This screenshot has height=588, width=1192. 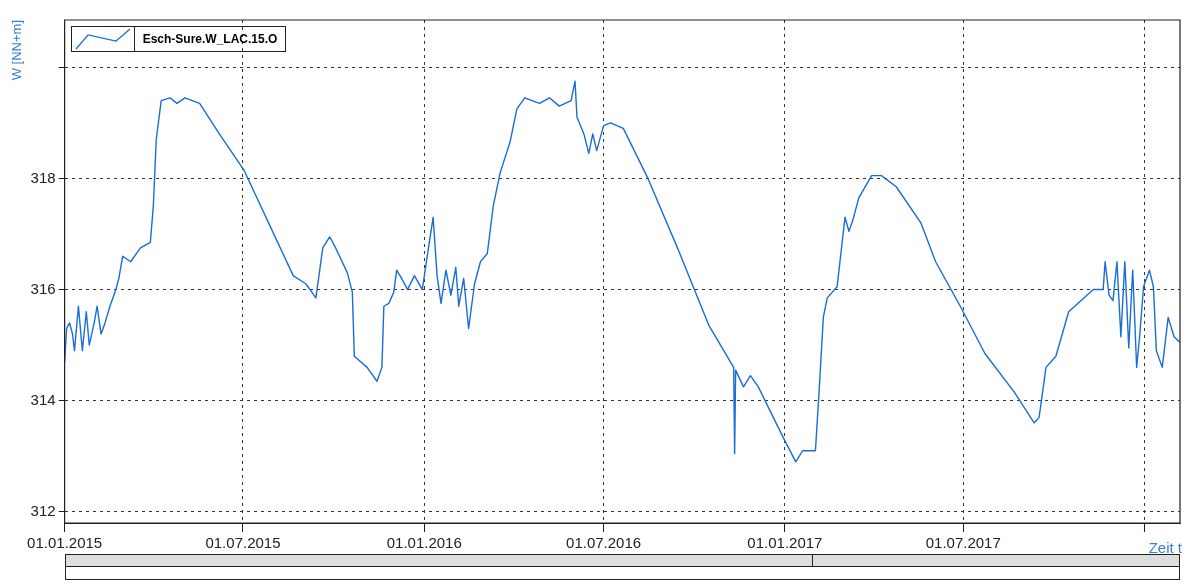 What do you see at coordinates (210, 39) in the screenshot?
I see `text: Esch-Sure.W_LAC.15.O` at bounding box center [210, 39].